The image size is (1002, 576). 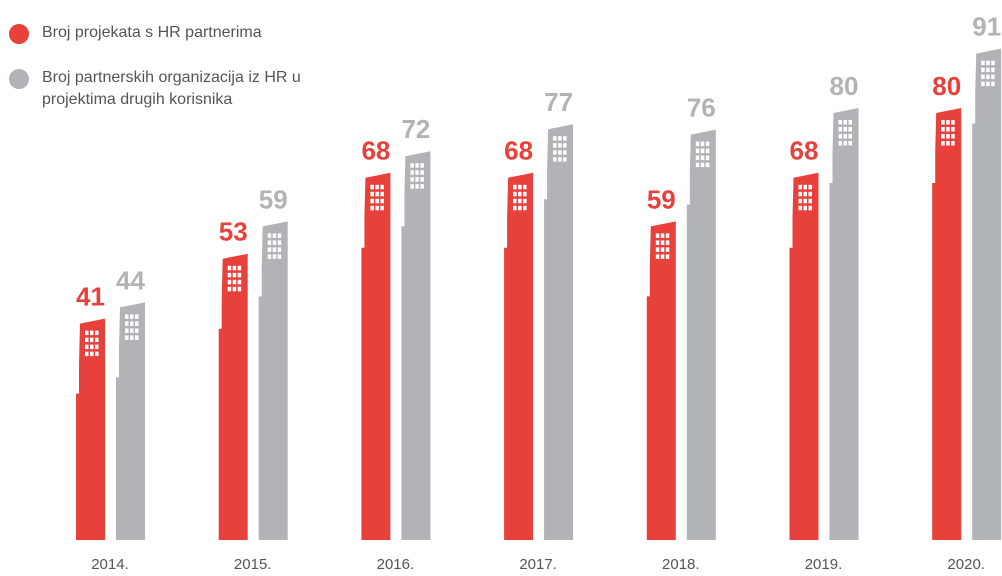 I want to click on x-tick-label: 2014., so click(x=110, y=564).